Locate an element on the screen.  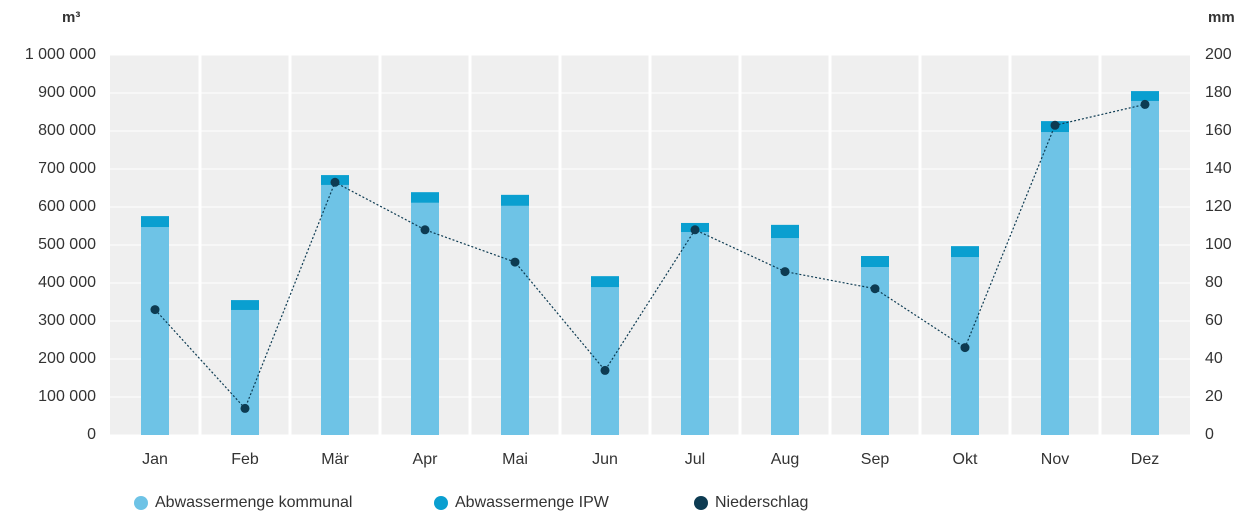
x-tick-label: Mär is located at coordinates (335, 459).